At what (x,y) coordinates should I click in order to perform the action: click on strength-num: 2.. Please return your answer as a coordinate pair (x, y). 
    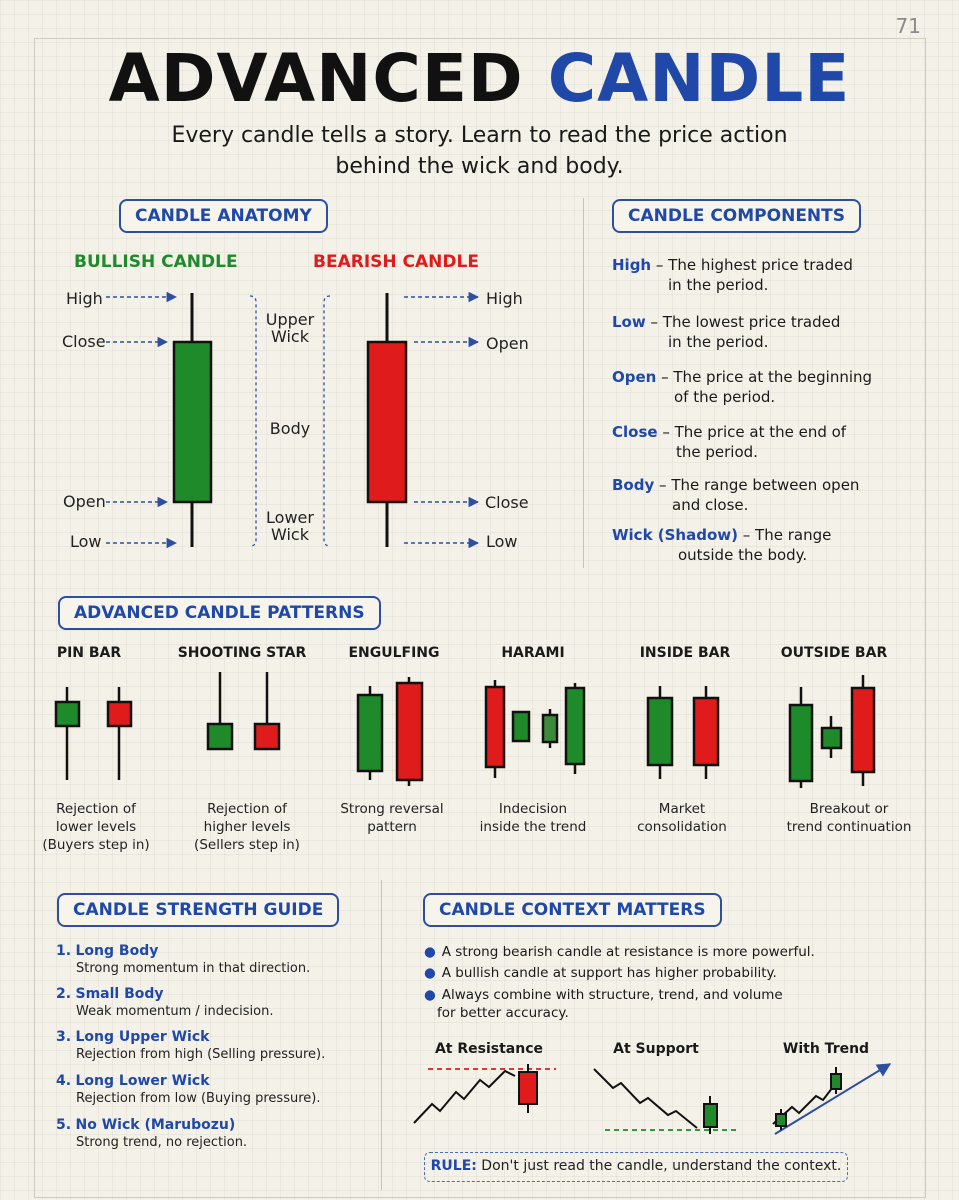
    Looking at the image, I should click on (64, 994).